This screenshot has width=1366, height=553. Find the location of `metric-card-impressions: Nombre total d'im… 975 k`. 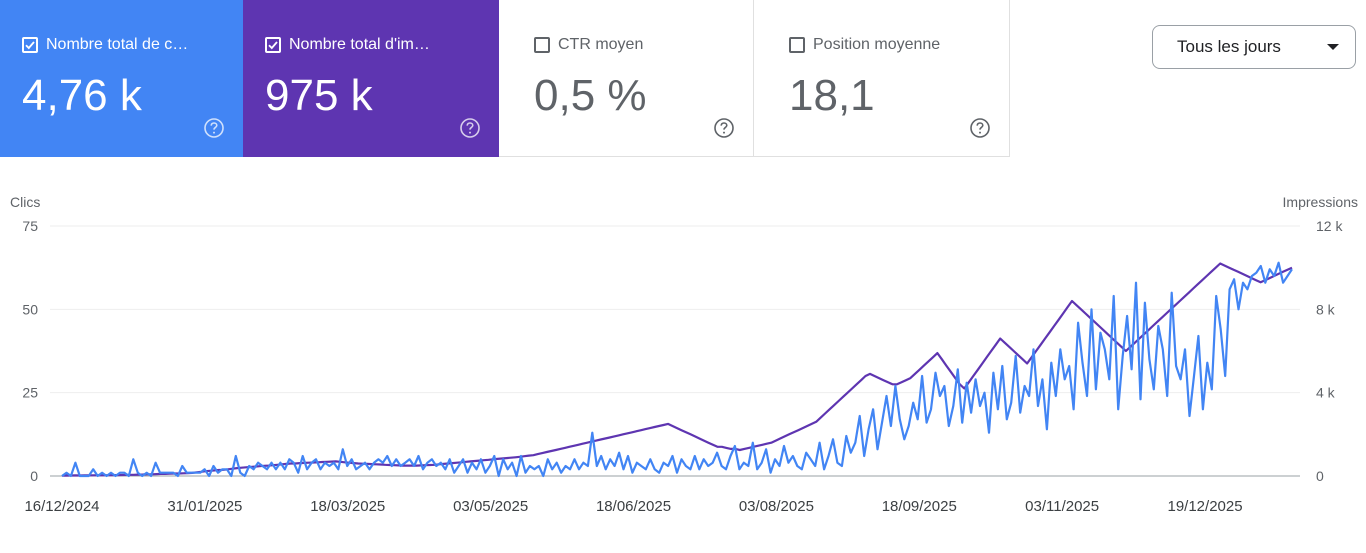

metric-card-impressions: Nombre total d'im… 975 k is located at coordinates (371, 78).